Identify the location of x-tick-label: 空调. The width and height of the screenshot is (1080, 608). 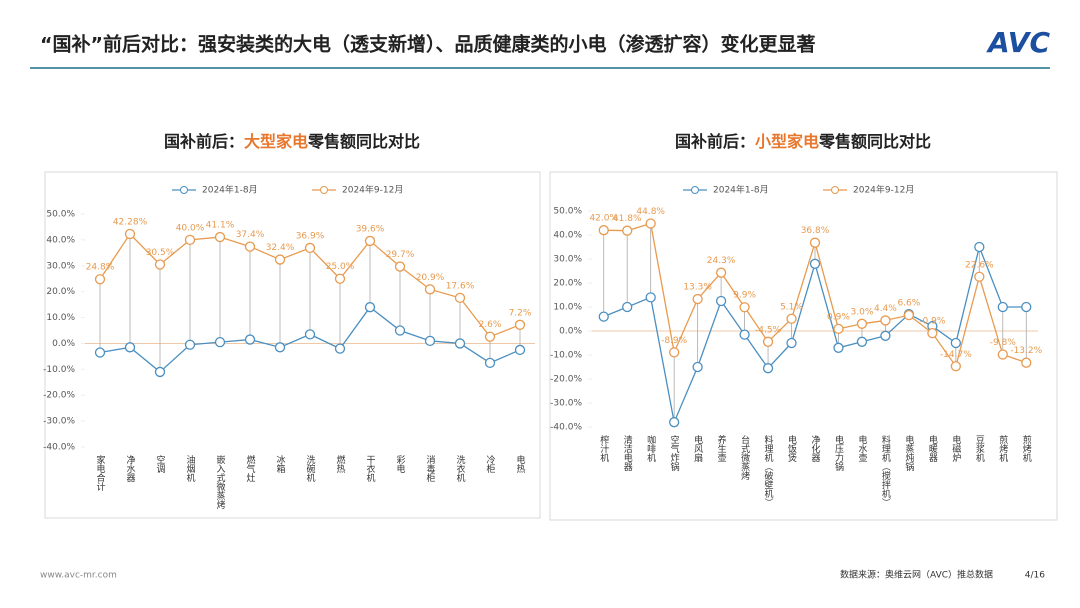
(160, 464).